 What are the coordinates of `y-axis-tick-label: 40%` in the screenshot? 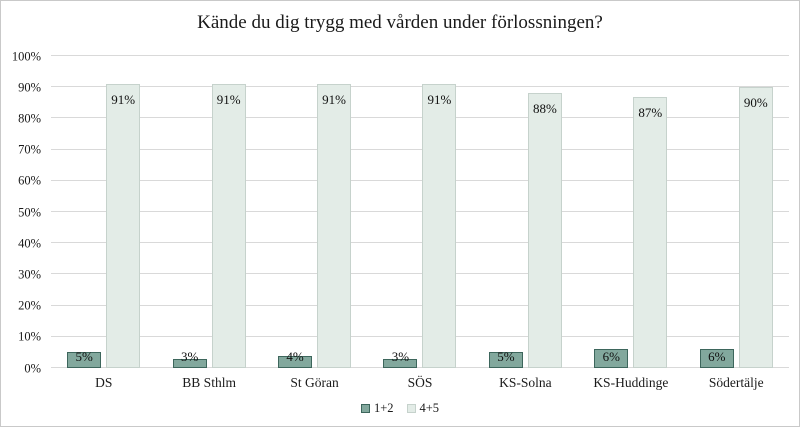 It's located at (29, 242).